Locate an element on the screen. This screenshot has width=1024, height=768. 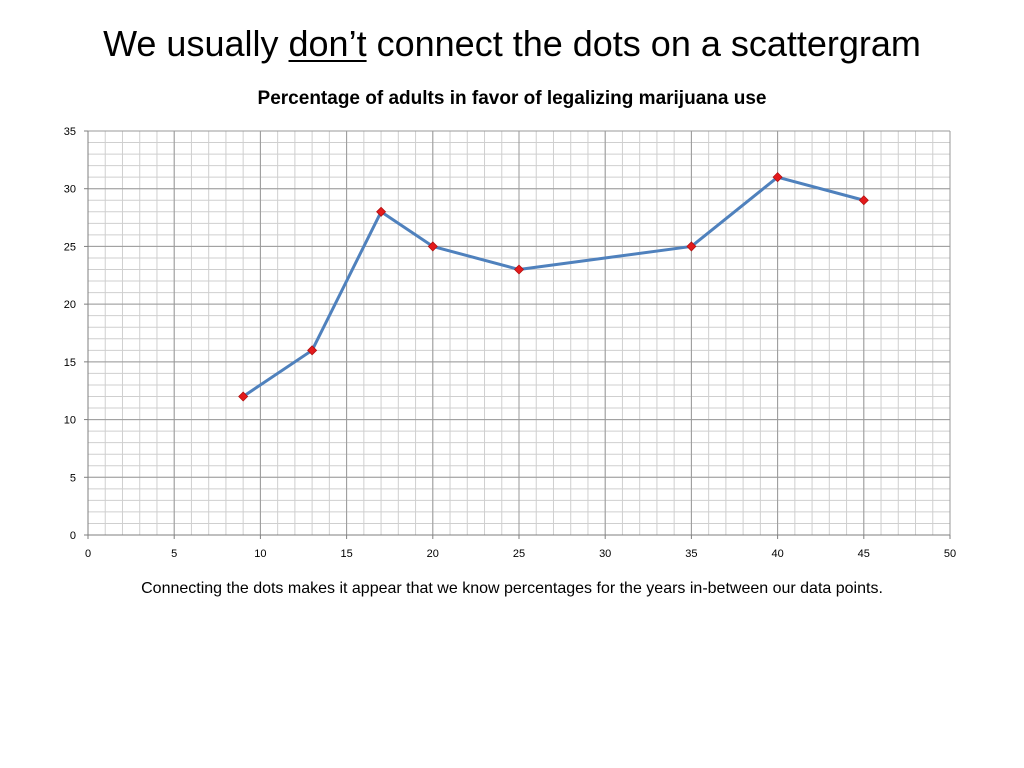
x-tick-label: 10 is located at coordinates (260, 554).